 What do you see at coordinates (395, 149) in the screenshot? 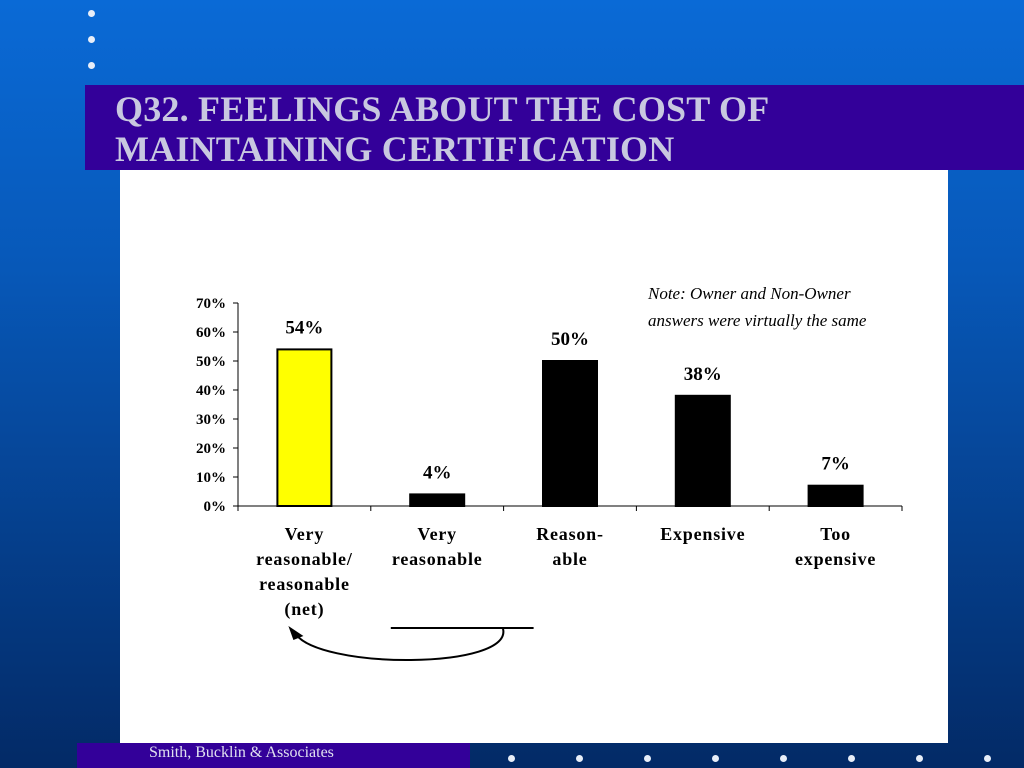
I see `slide-title-line-2: MAINTAINING CERTIFICATION` at bounding box center [395, 149].